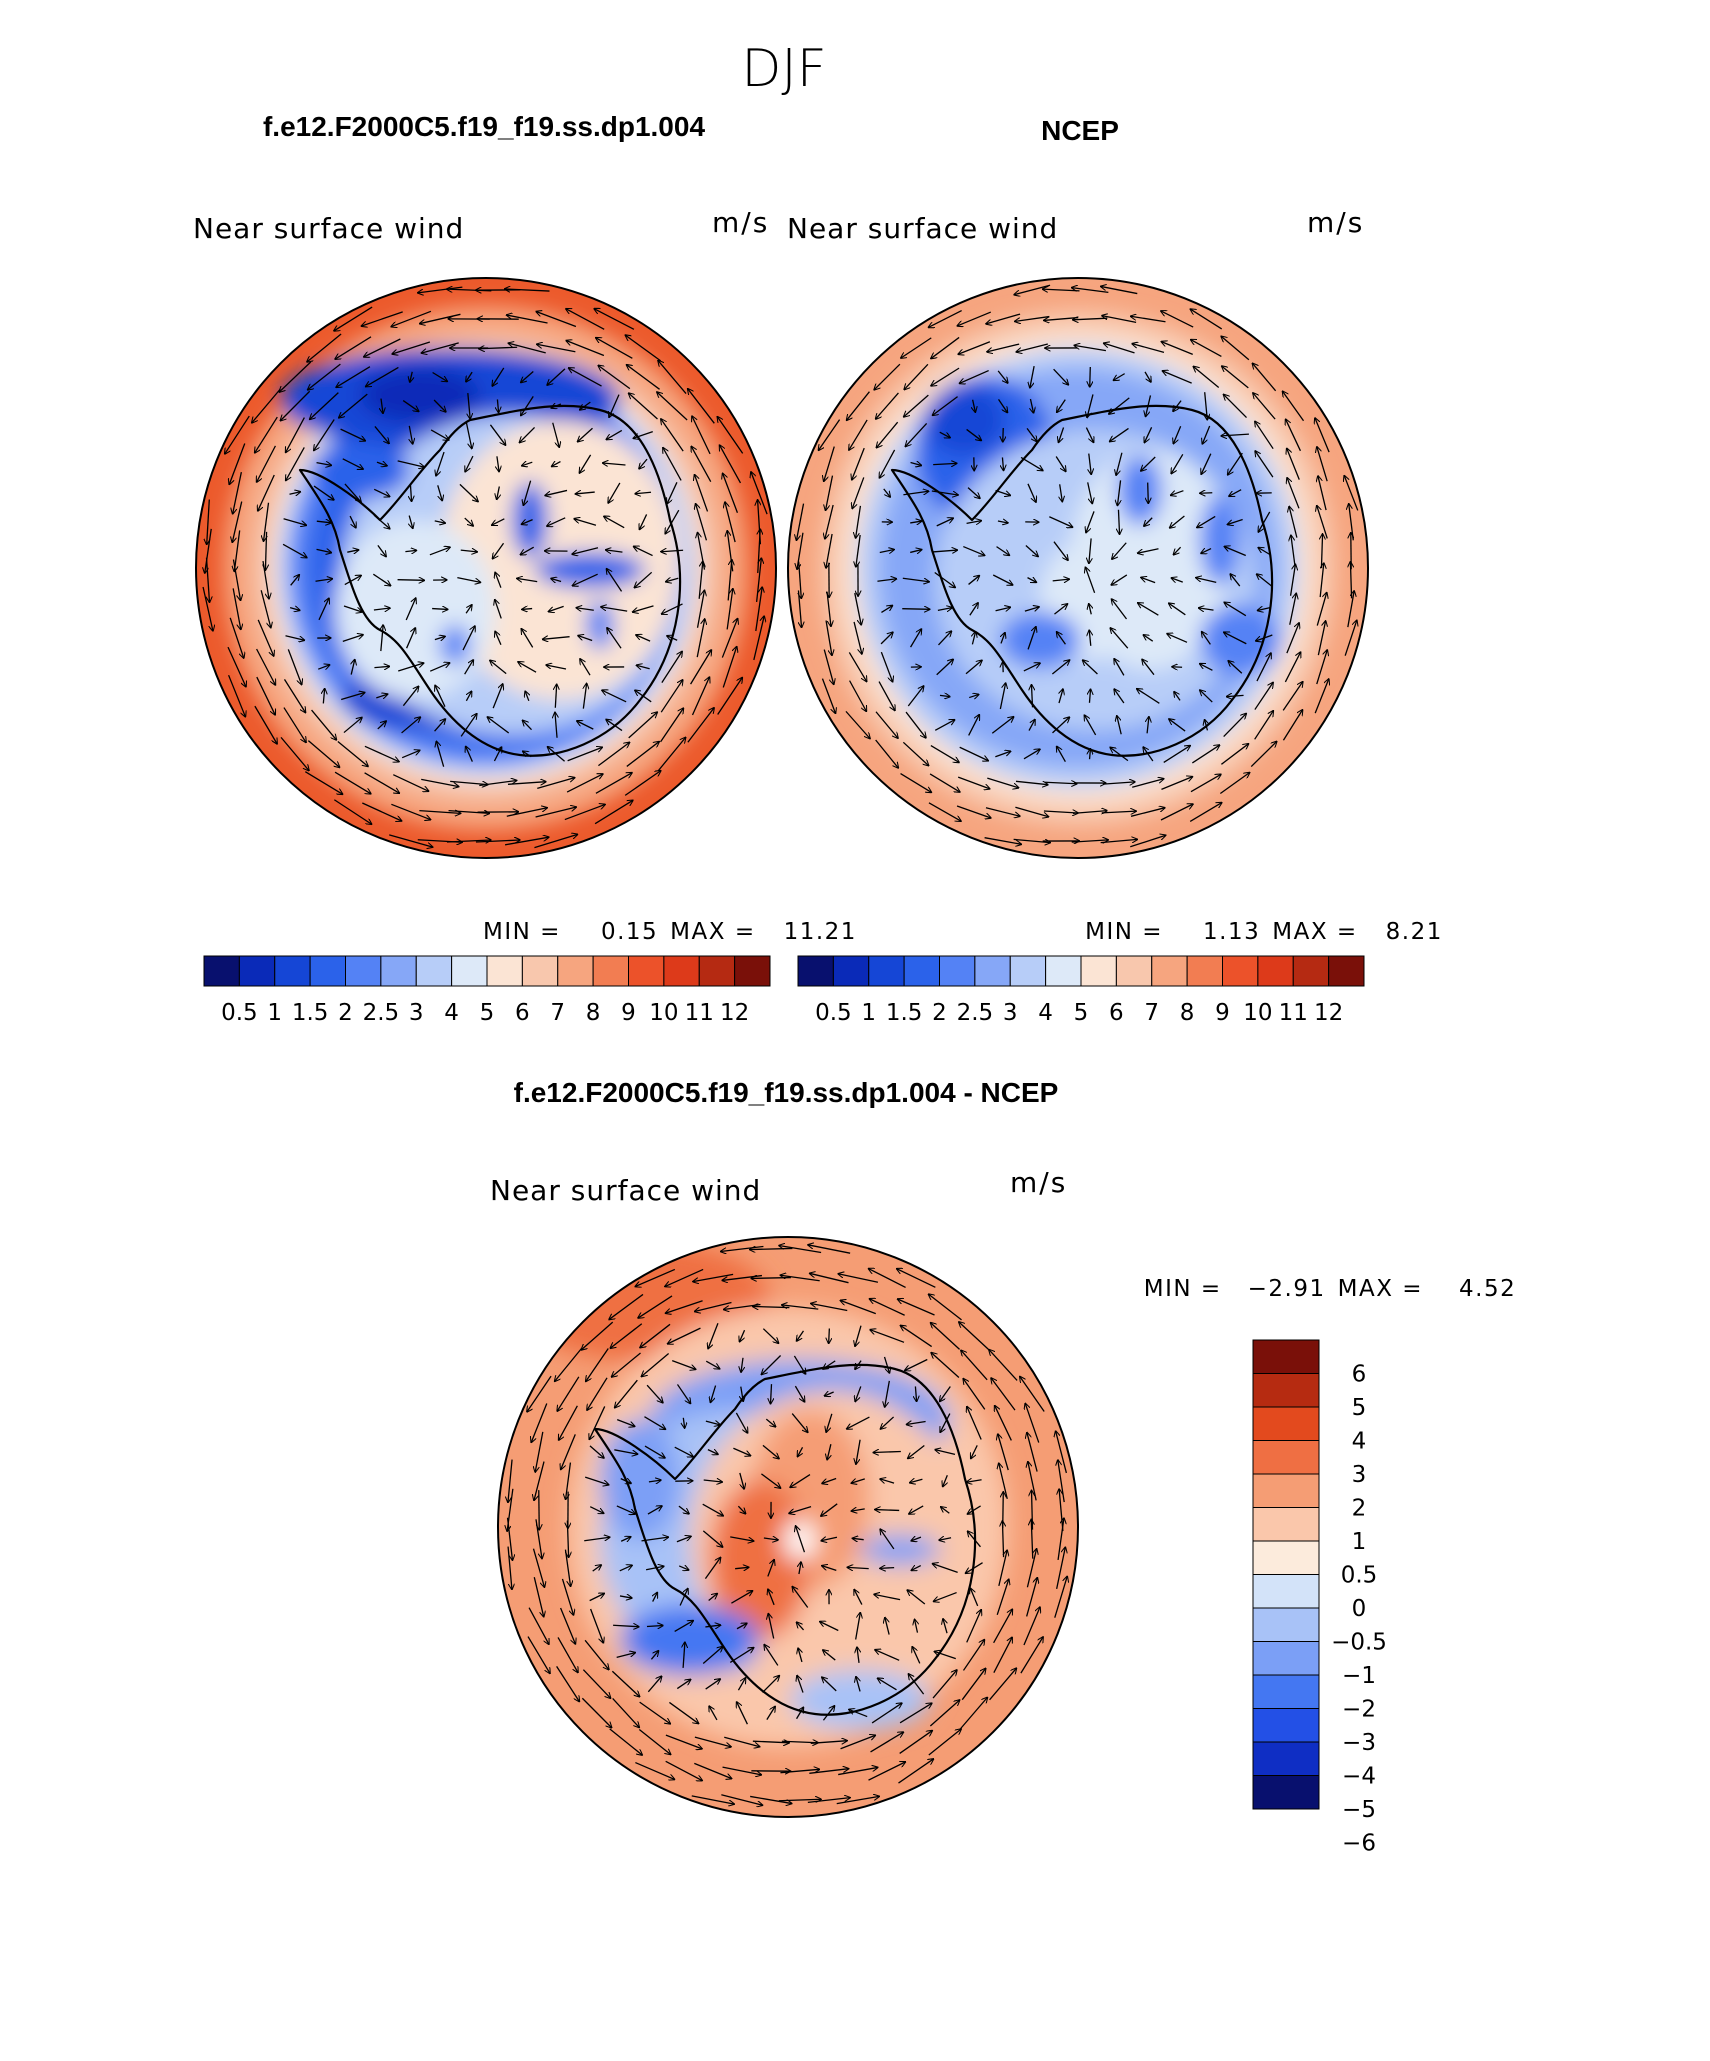  What do you see at coordinates (1359, 1777) in the screenshot?
I see `colorbar-tick-label: −4` at bounding box center [1359, 1777].